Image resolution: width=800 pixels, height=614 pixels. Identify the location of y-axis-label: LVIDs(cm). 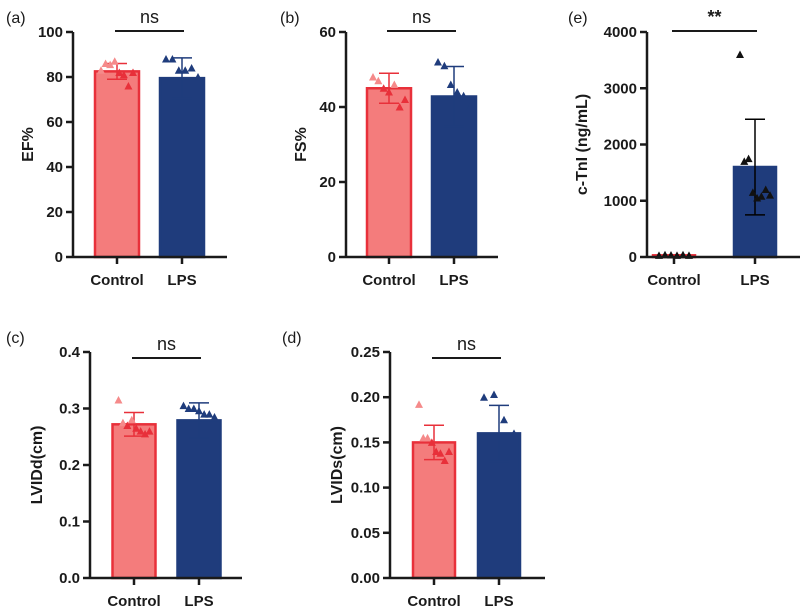
(337, 465).